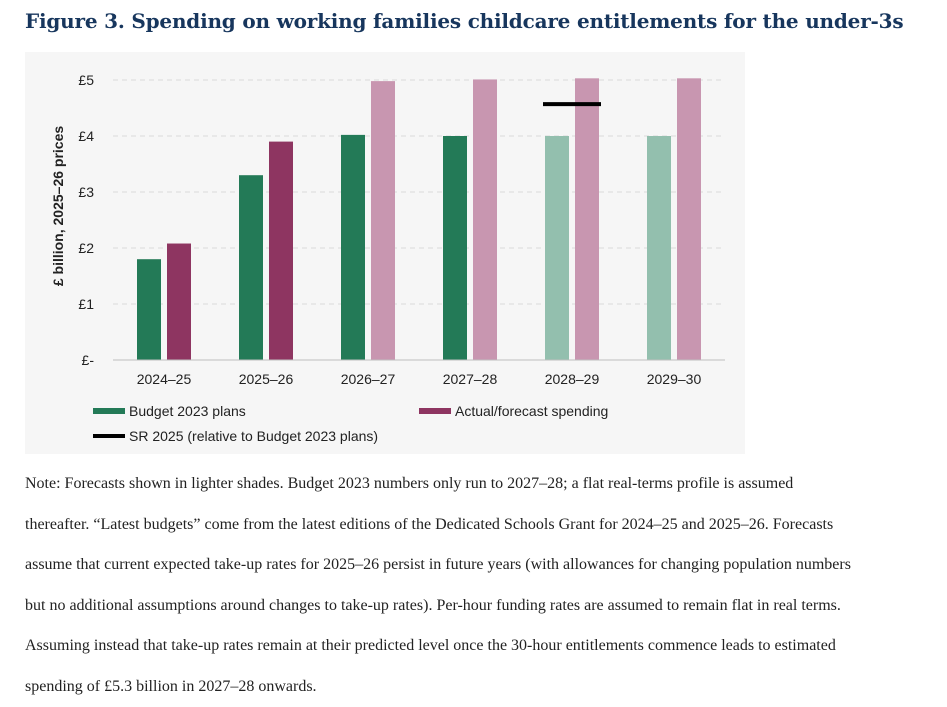 The image size is (947, 707). I want to click on y-tick-label: £-, so click(88, 360).